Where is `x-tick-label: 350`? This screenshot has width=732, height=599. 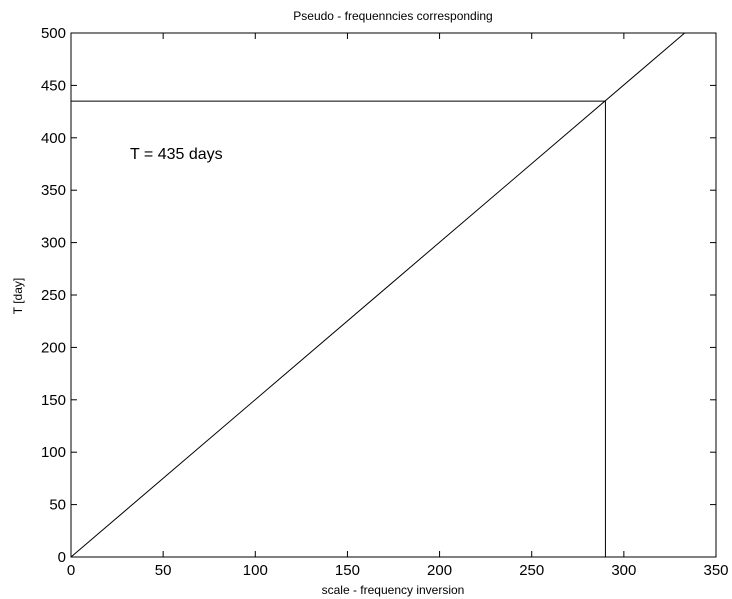
x-tick-label: 350 is located at coordinates (715, 570).